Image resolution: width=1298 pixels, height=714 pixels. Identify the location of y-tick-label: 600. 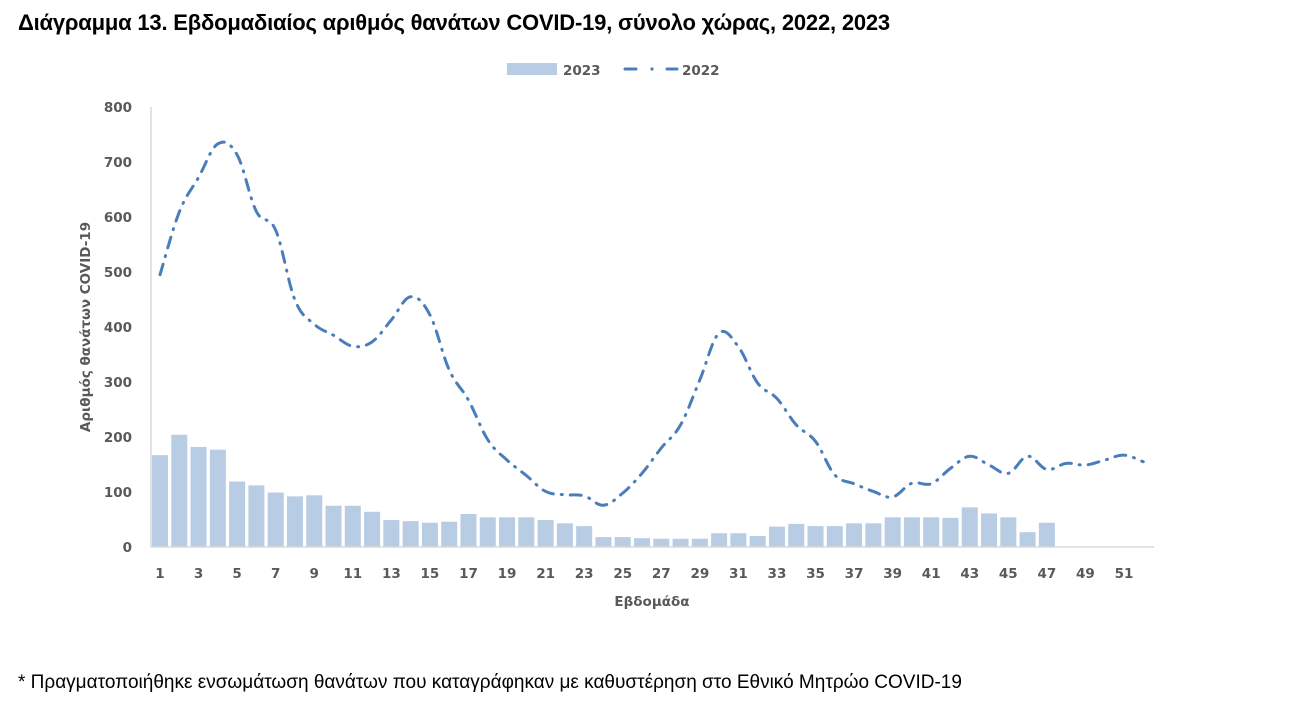
(118, 218).